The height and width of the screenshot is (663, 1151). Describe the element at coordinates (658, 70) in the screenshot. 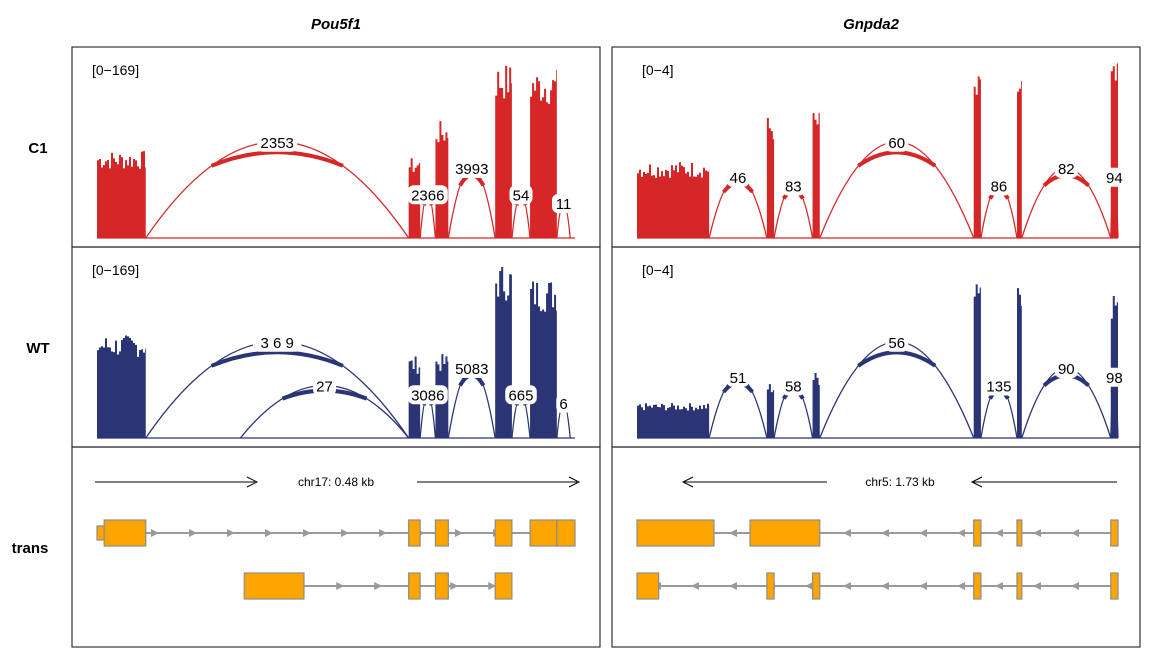

I see `range-label-gnpda2-c1: [0−4]` at that location.